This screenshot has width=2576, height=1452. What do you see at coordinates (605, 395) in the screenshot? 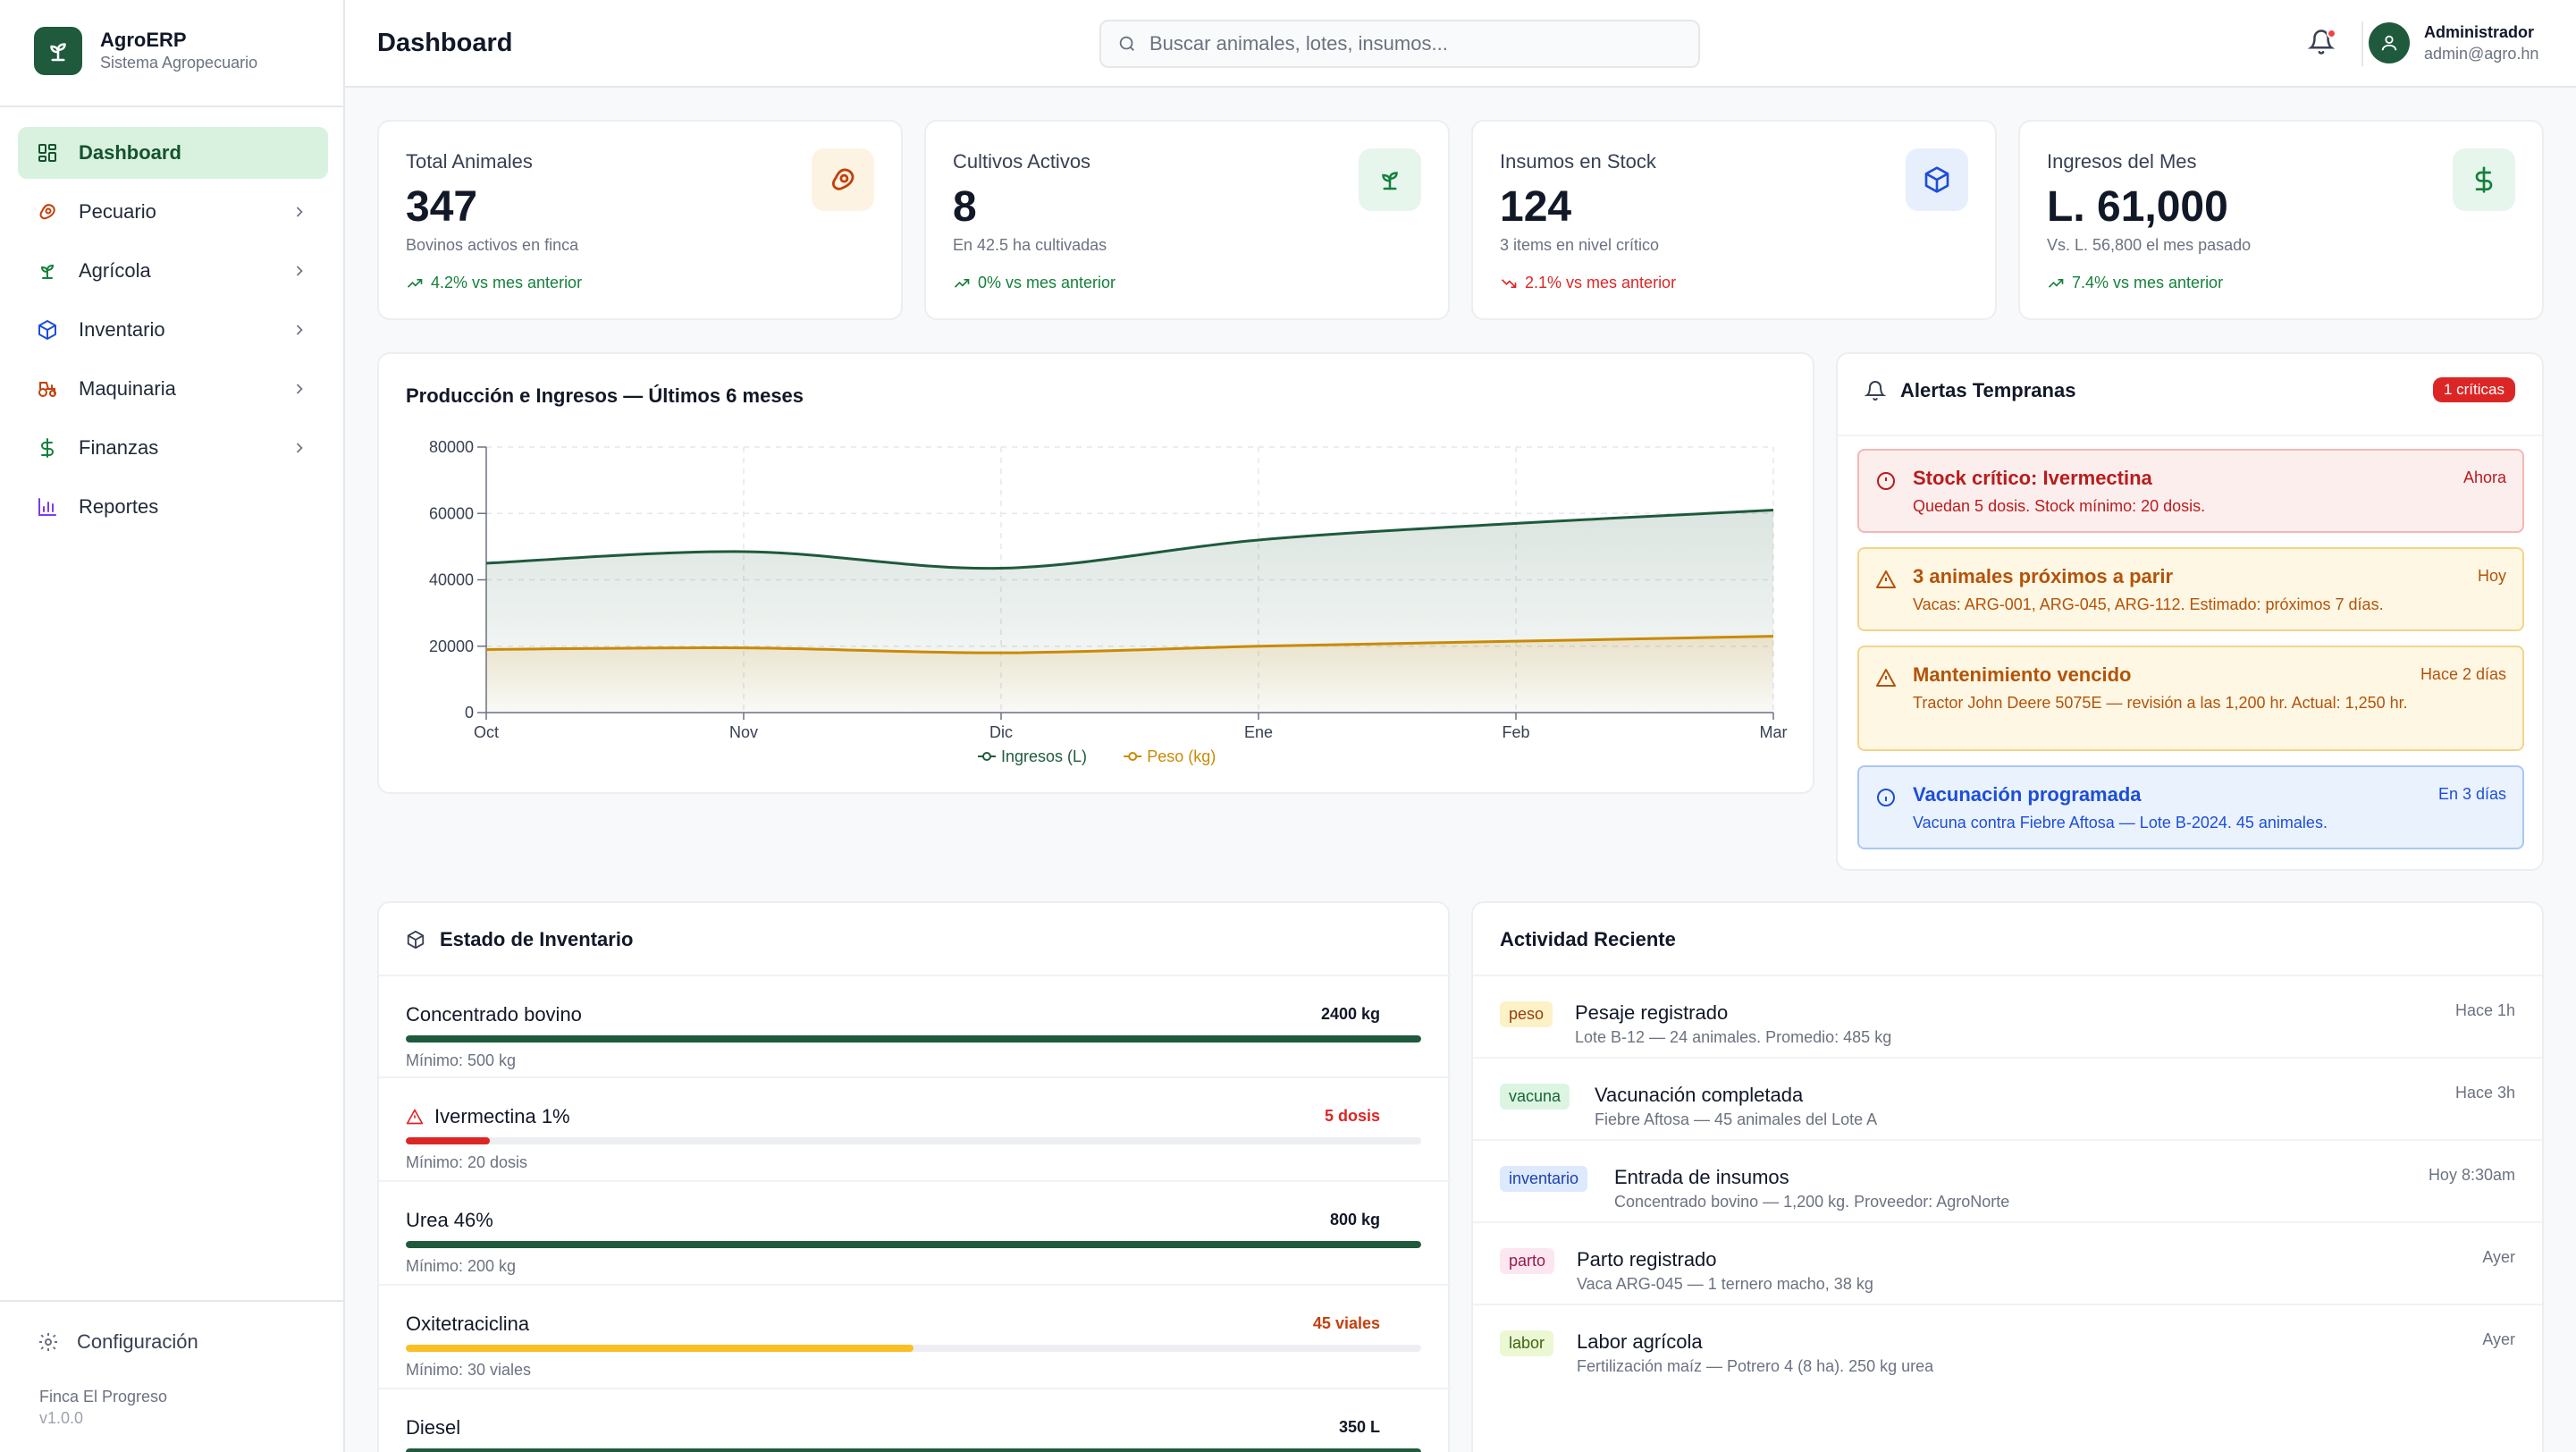
I see `chart-title: Producción e Ingresos — Últimos 6 meses` at bounding box center [605, 395].